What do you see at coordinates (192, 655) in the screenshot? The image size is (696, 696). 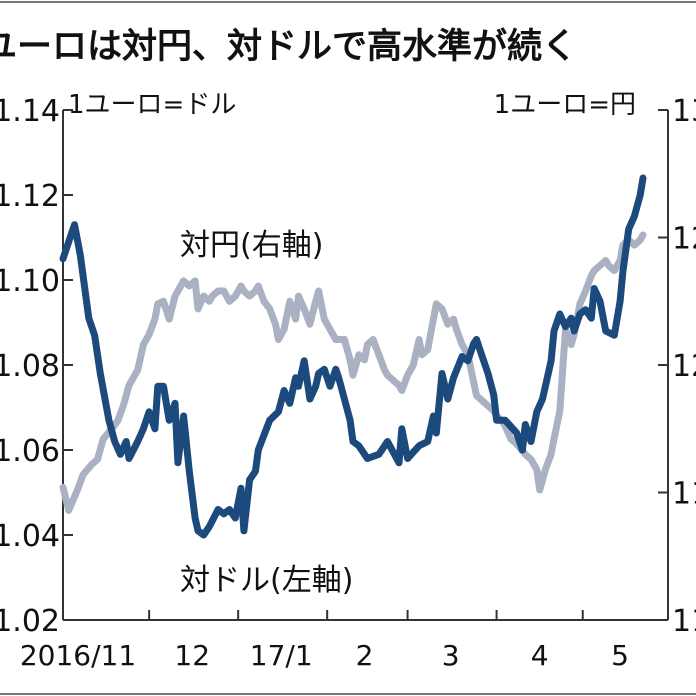 I see `x-tick-label: 12` at bounding box center [192, 655].